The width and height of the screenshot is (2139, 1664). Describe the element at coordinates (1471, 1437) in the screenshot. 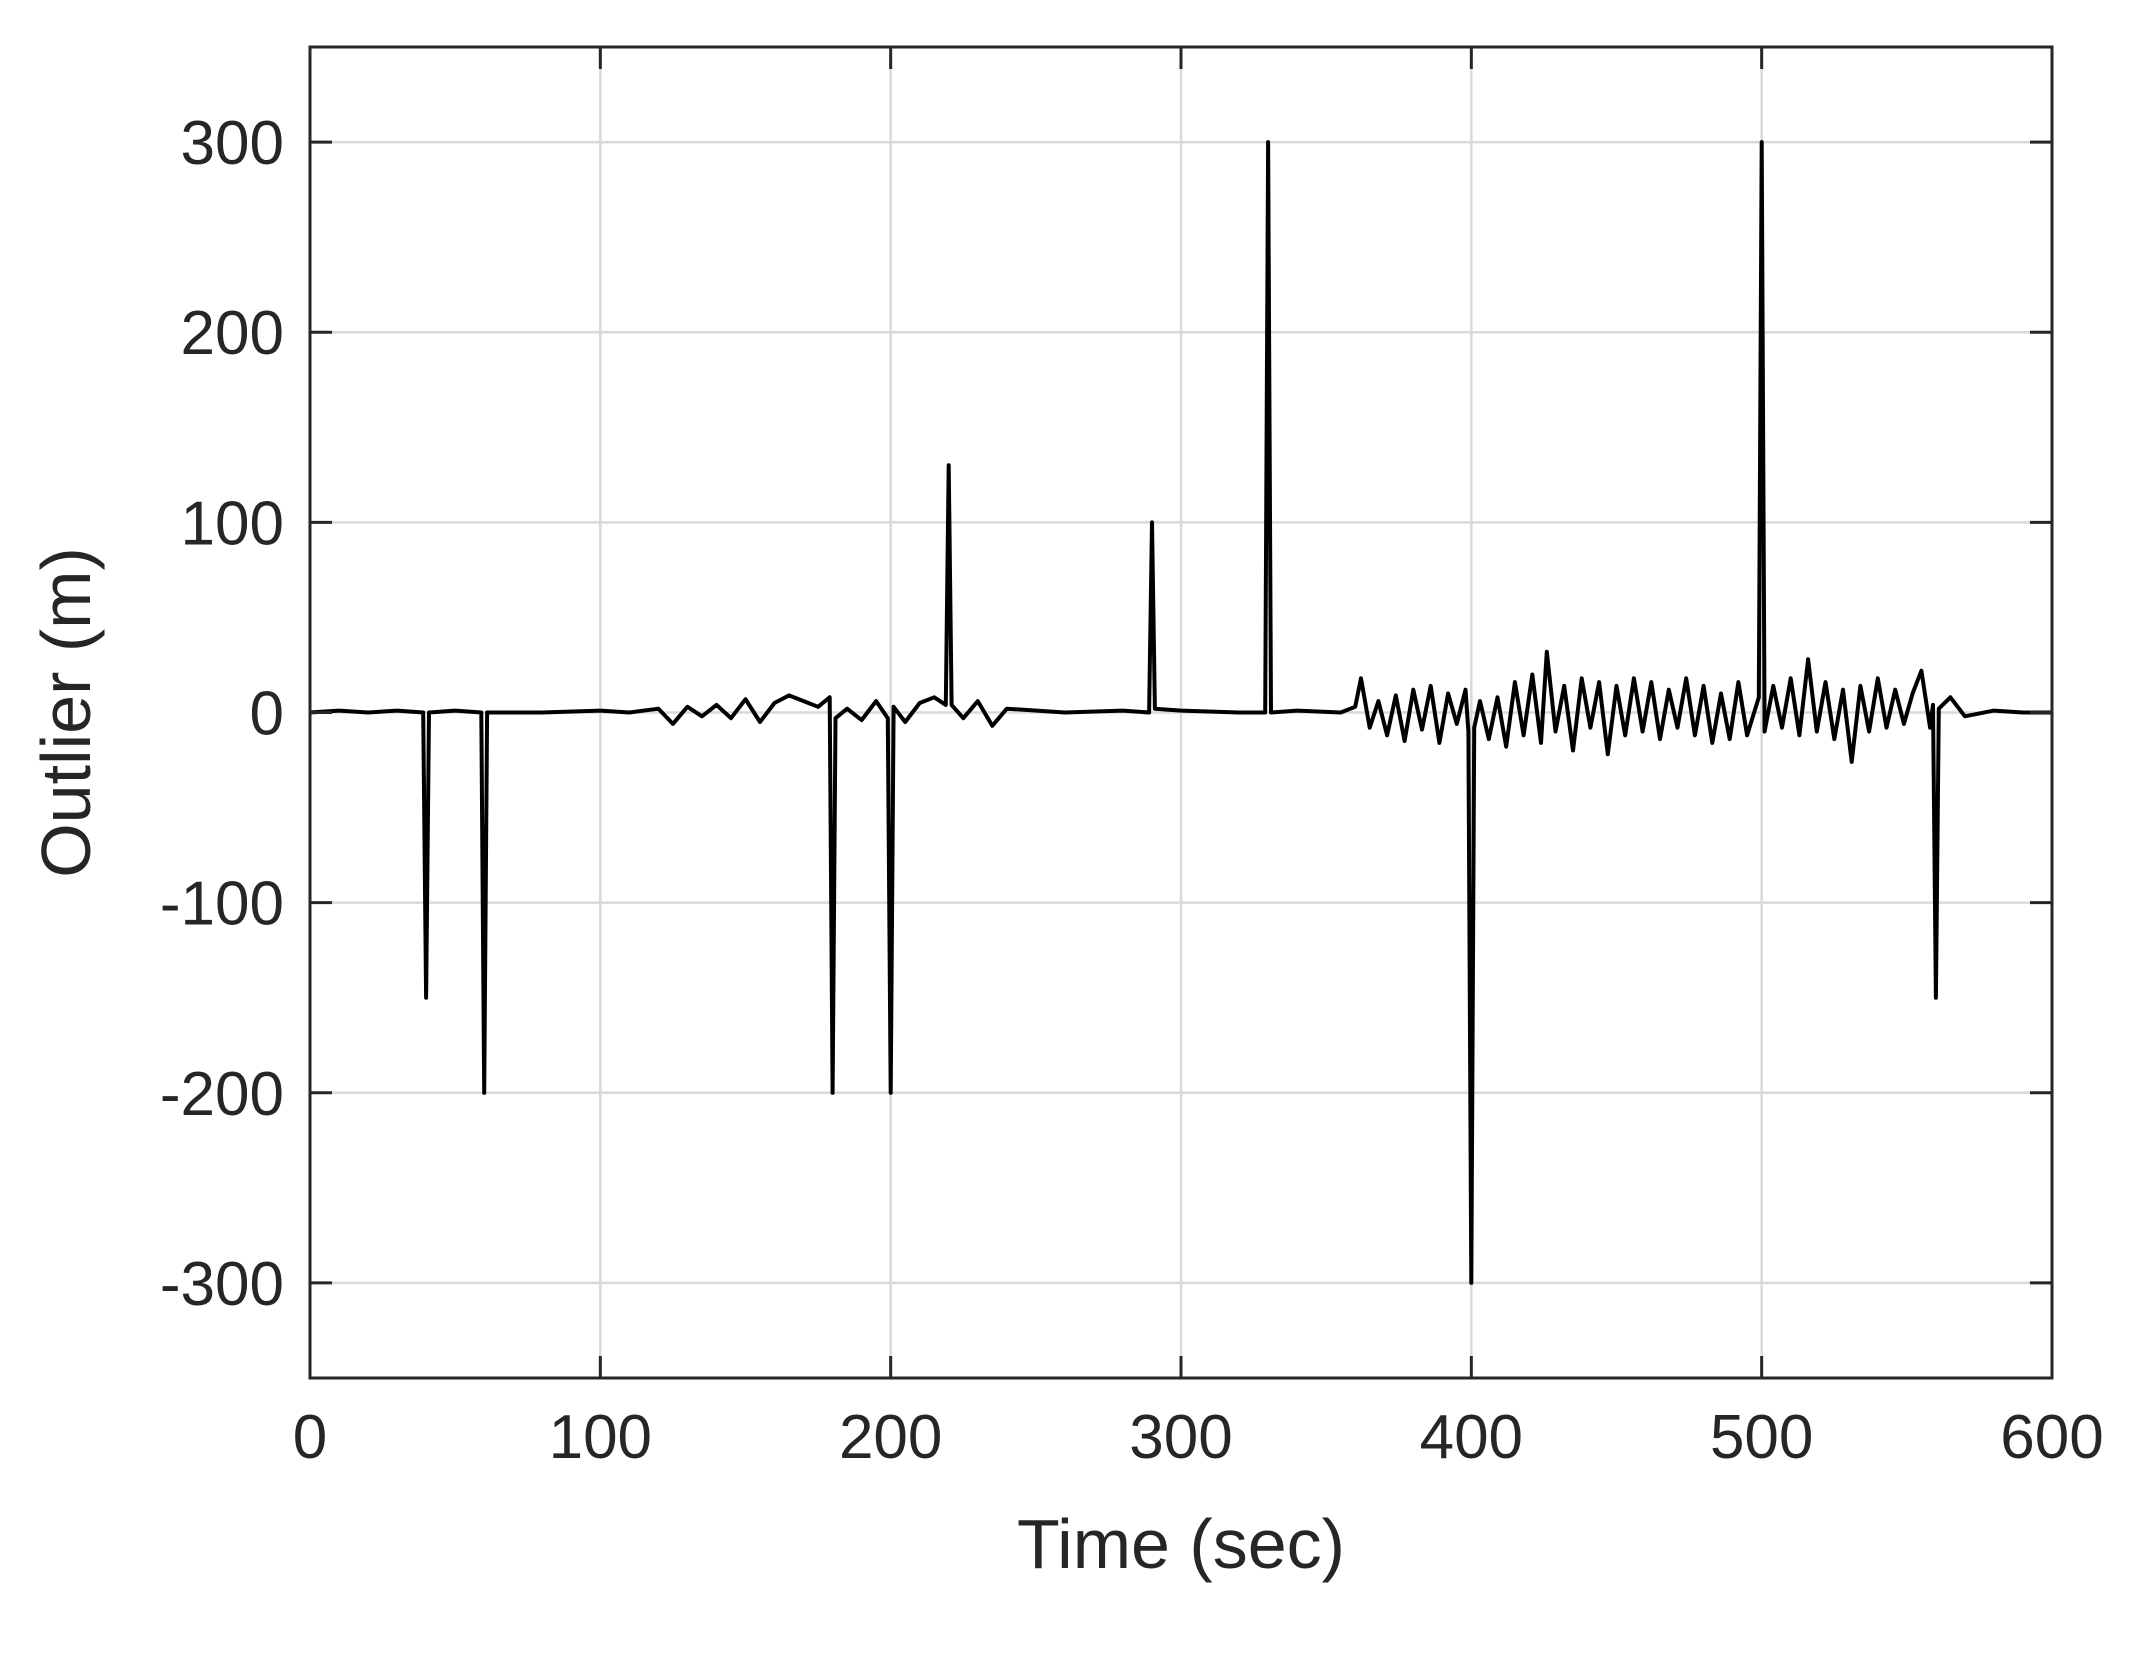

I see `x-tick-label: 400` at that location.